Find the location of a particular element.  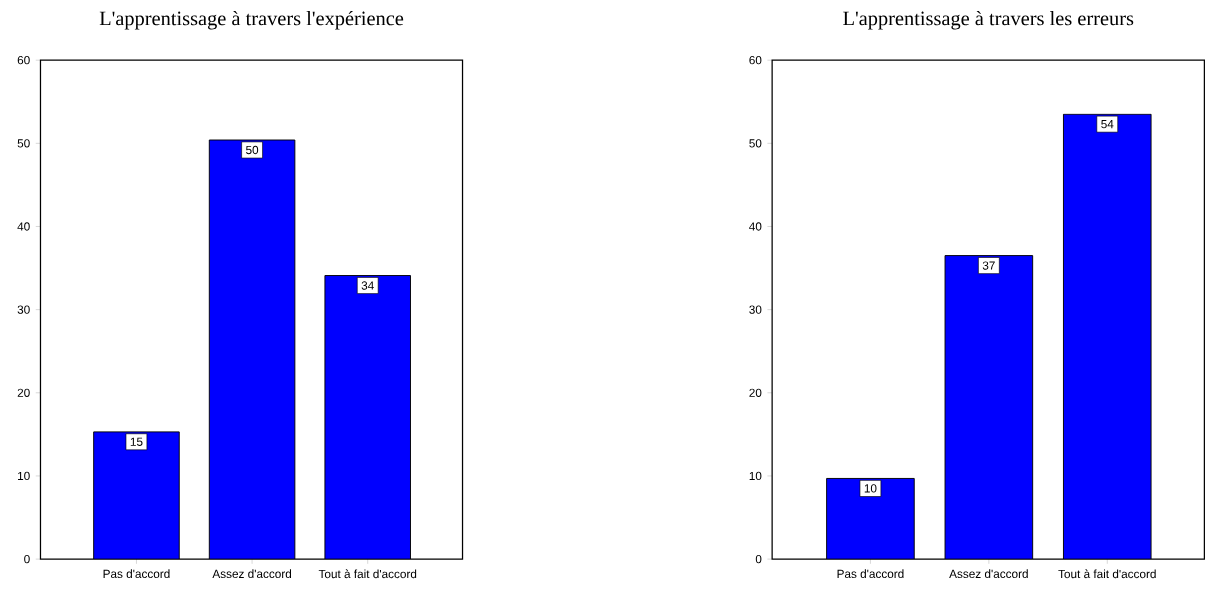

data-label: 10 is located at coordinates (870, 488).